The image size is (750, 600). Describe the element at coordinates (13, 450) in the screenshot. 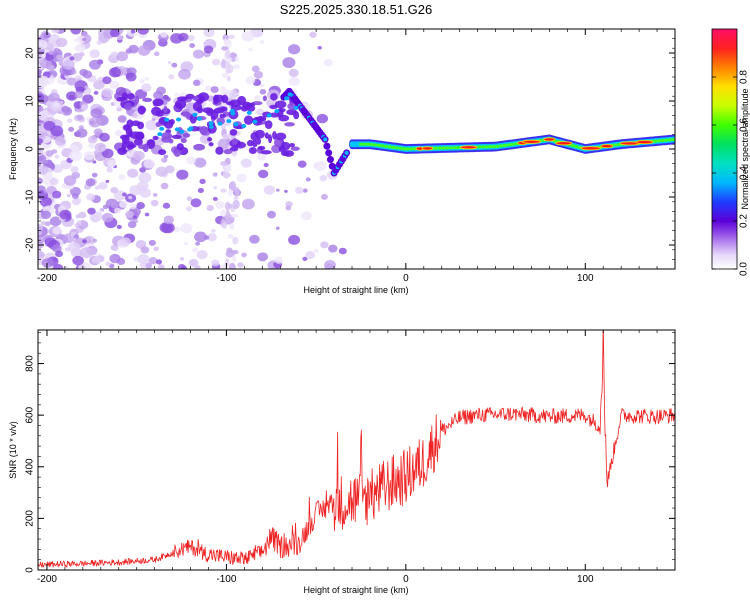

I see `snr-y-label: SNR (10 * v/v)` at that location.